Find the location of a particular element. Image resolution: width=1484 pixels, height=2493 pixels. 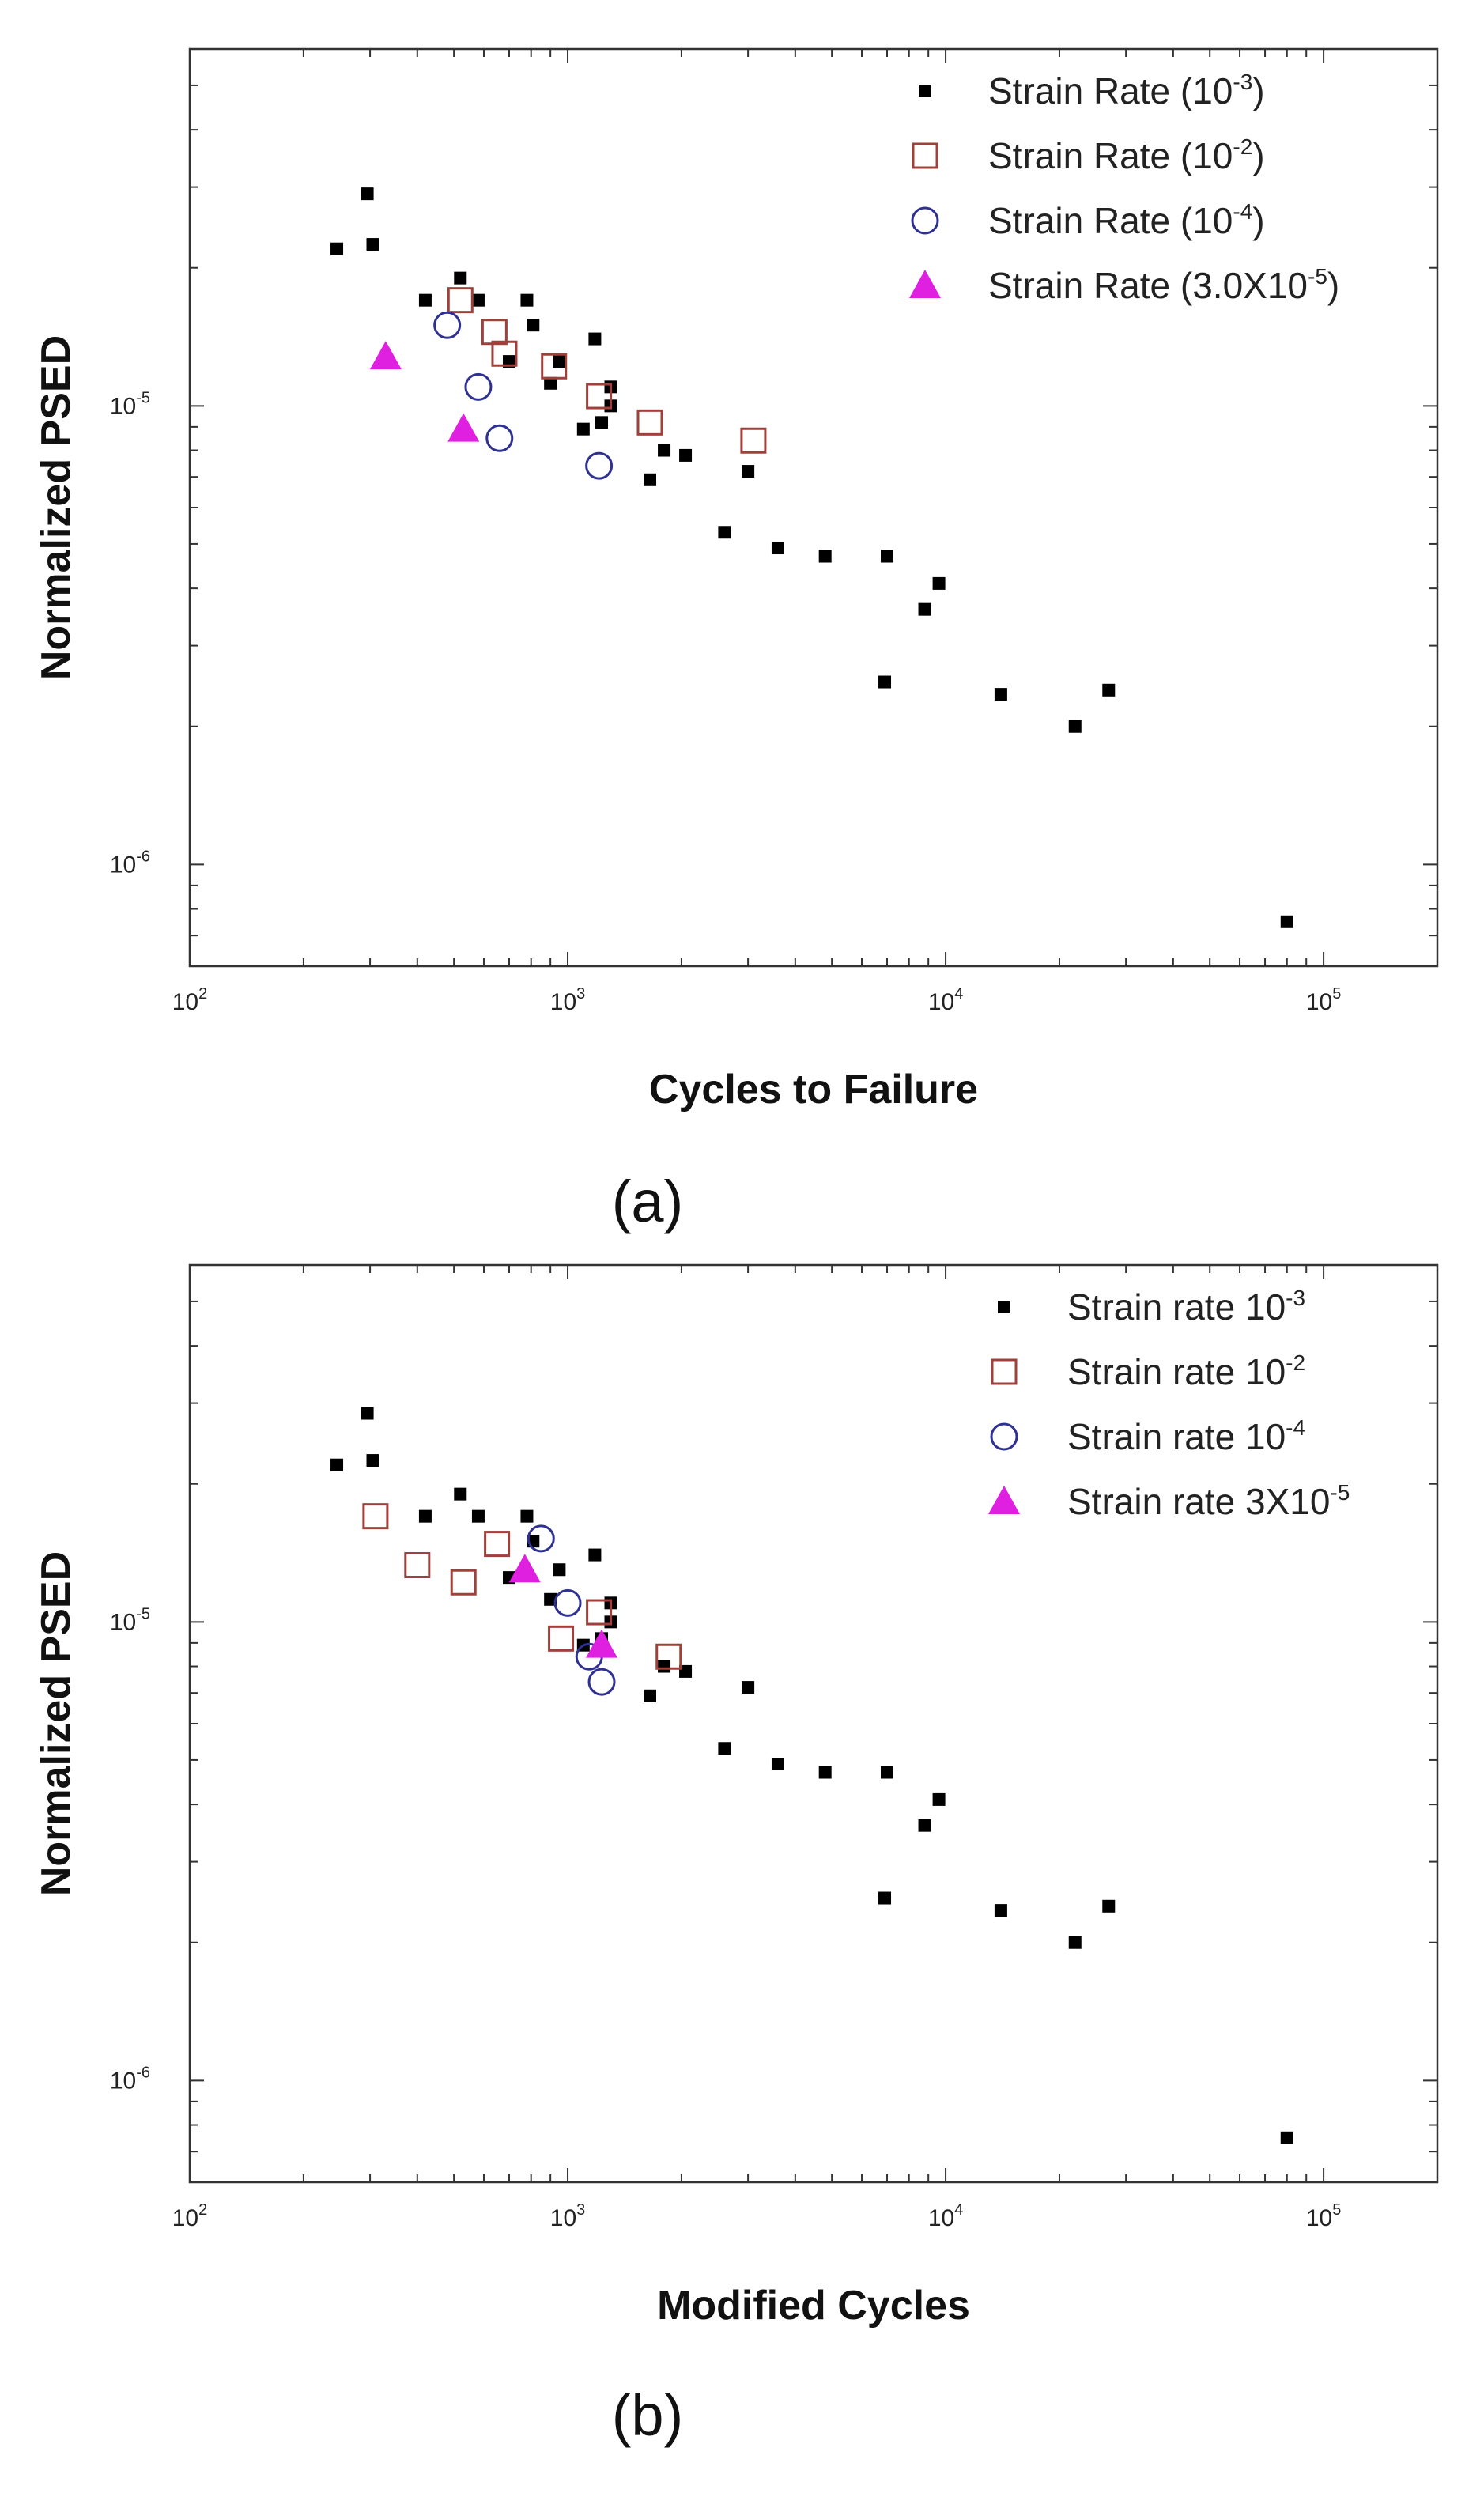

x-axis-title: Modified Cycles is located at coordinates (813, 2306).